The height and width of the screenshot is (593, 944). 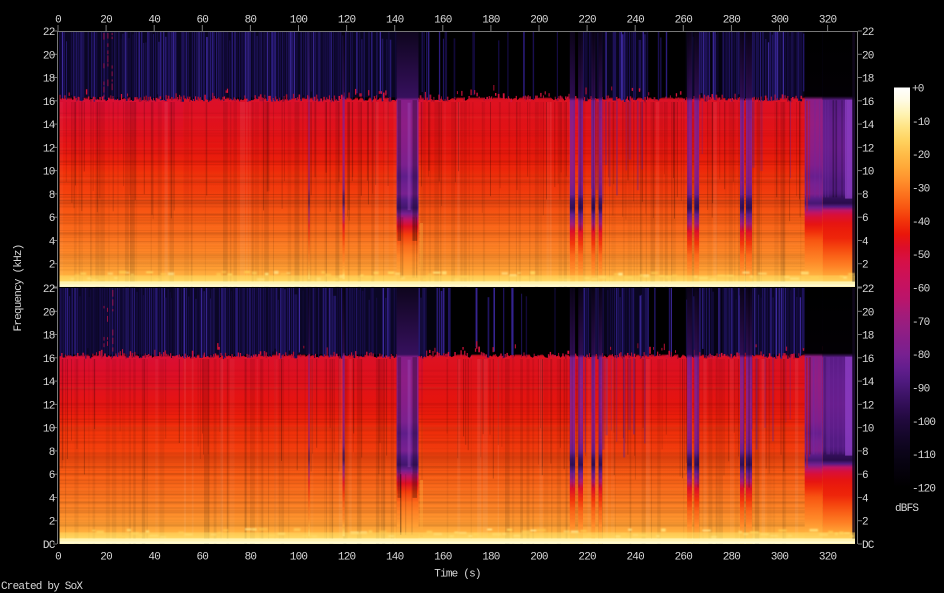 What do you see at coordinates (921, 290) in the screenshot?
I see `svg-text: -60` at bounding box center [921, 290].